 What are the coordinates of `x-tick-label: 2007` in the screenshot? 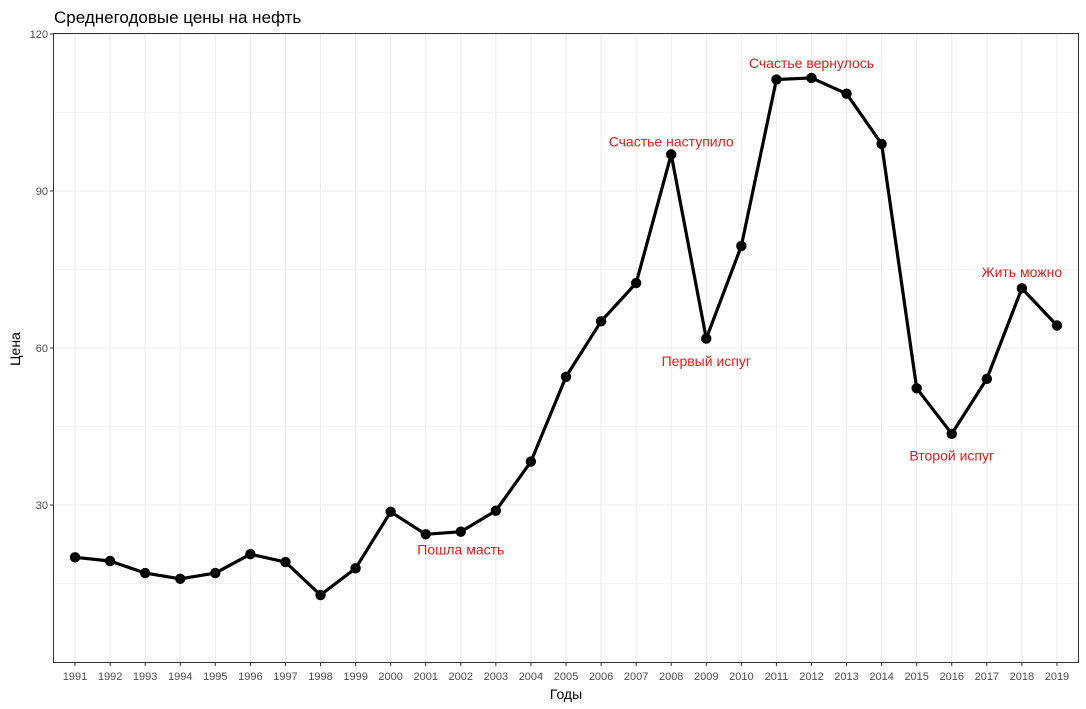 It's located at (636, 677).